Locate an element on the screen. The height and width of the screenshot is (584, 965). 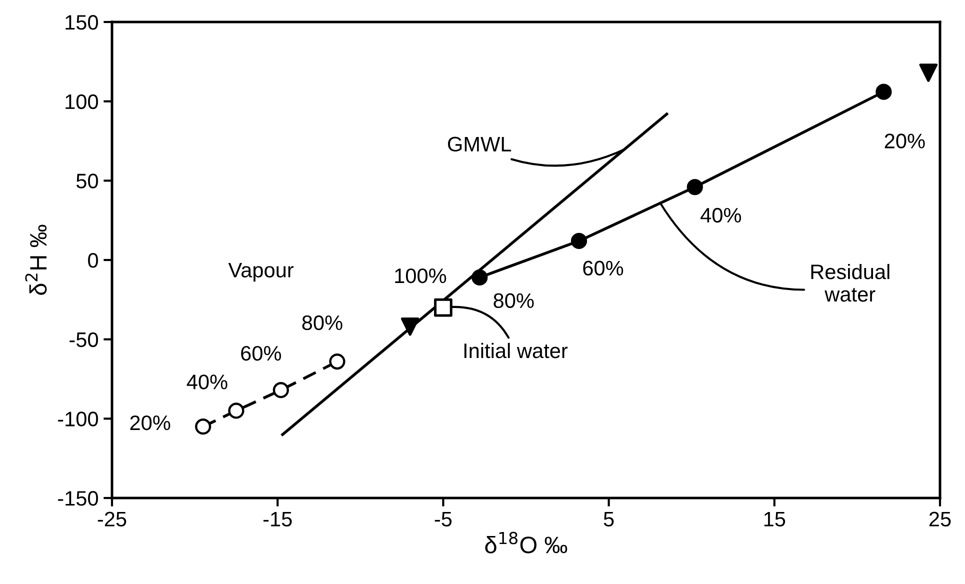
annotation: GMWL is located at coordinates (480, 144).